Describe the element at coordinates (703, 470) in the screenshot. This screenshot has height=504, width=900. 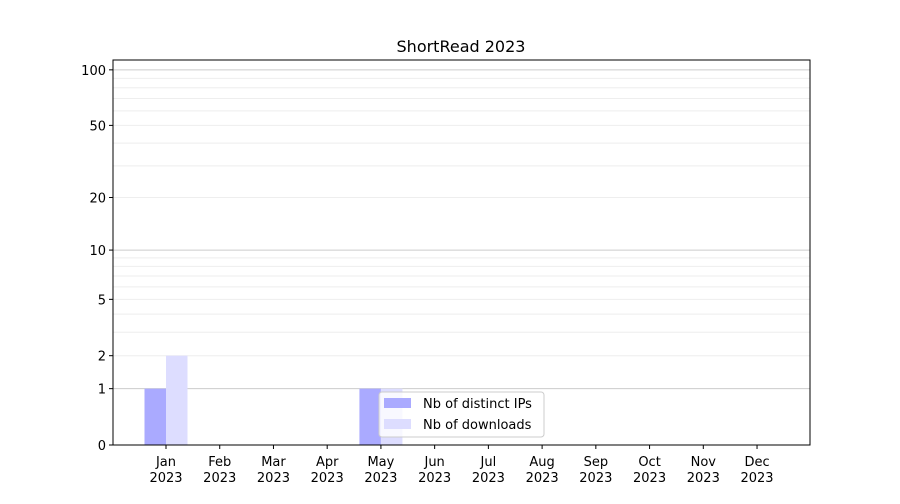
I see `x-tick-label: Nov 2023` at that location.